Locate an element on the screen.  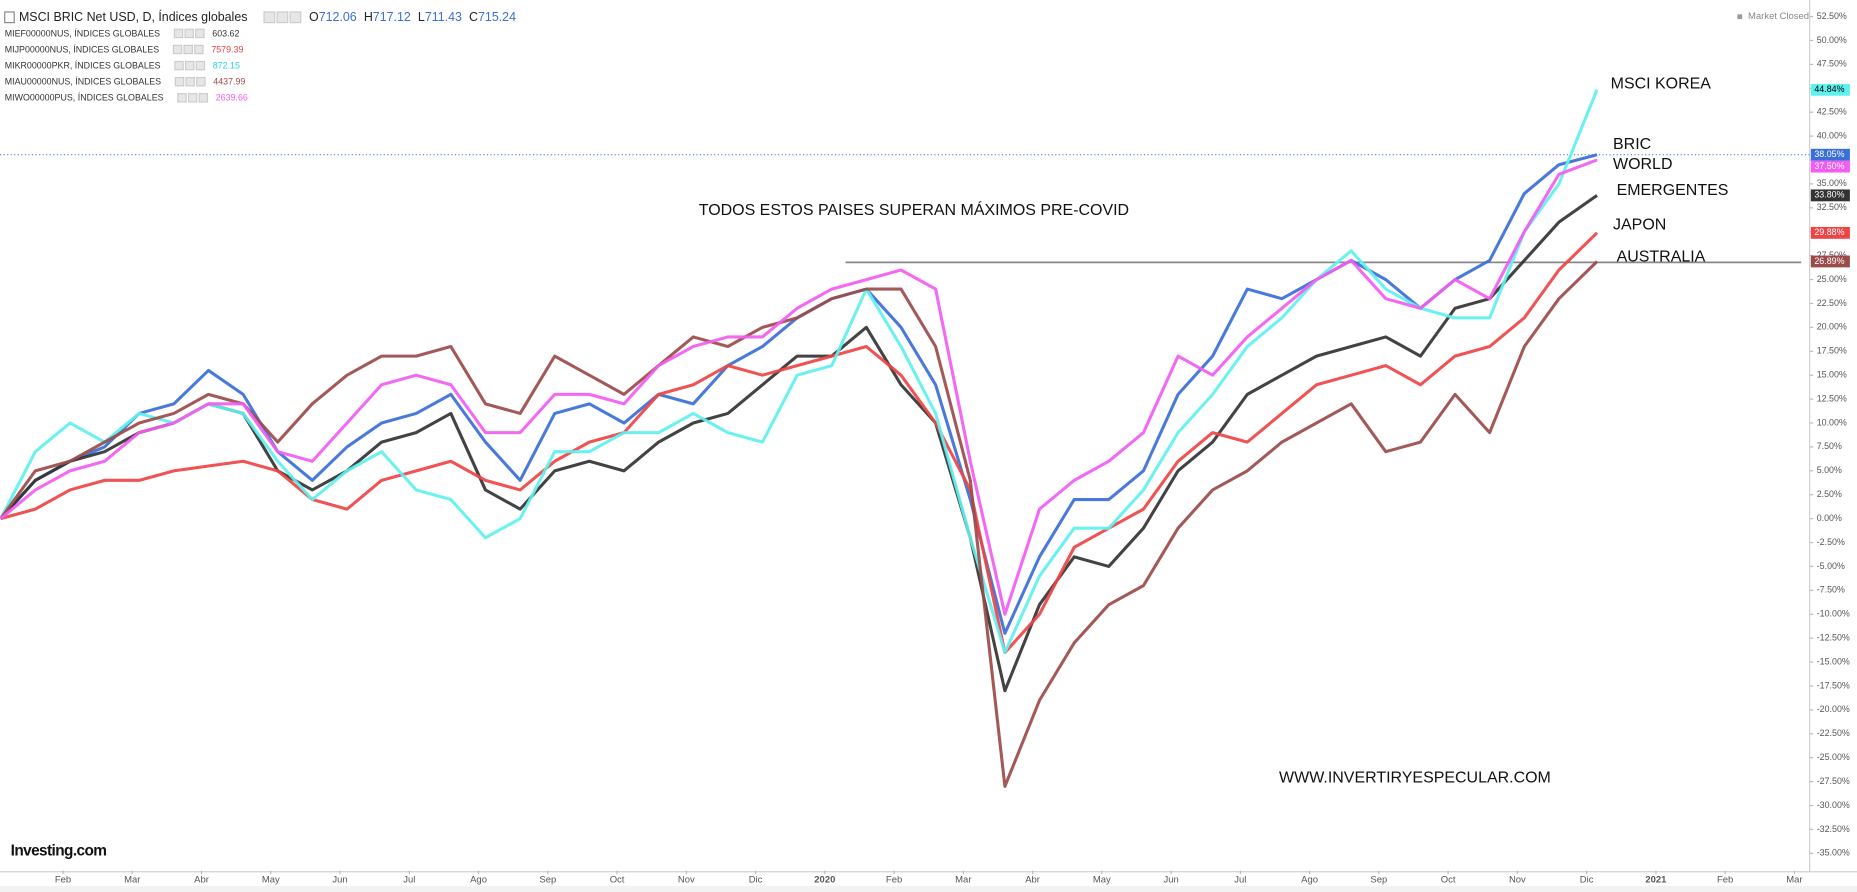
y-tick-label: 22.50% is located at coordinates (1832, 303).